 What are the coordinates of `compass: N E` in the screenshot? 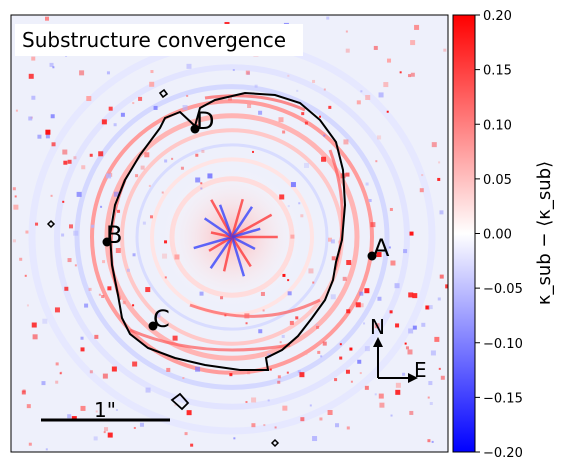 It's located at (398, 349).